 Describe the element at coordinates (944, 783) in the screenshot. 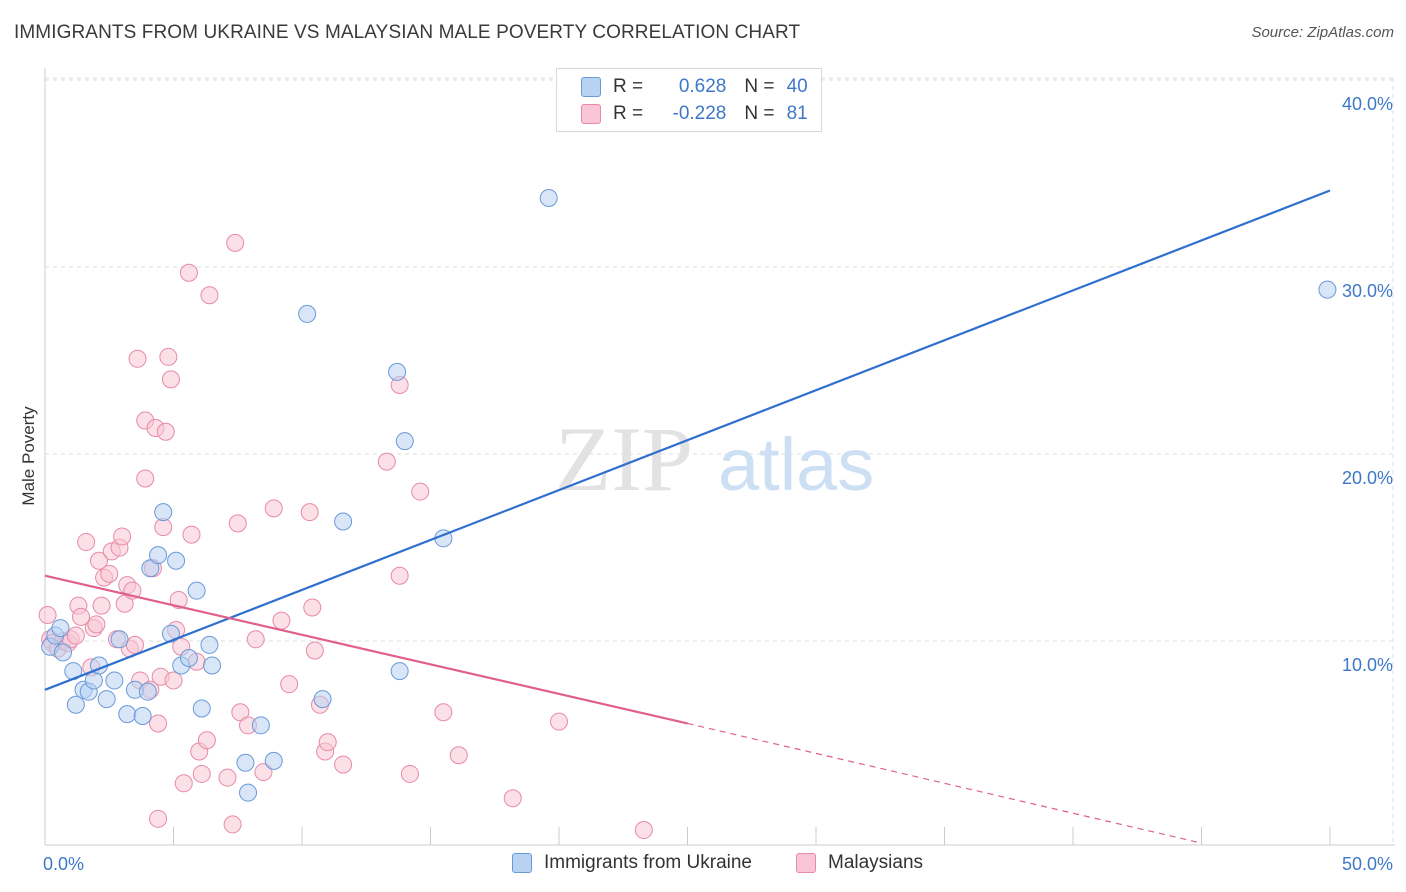

I see `malaysians-trend-extension` at that location.